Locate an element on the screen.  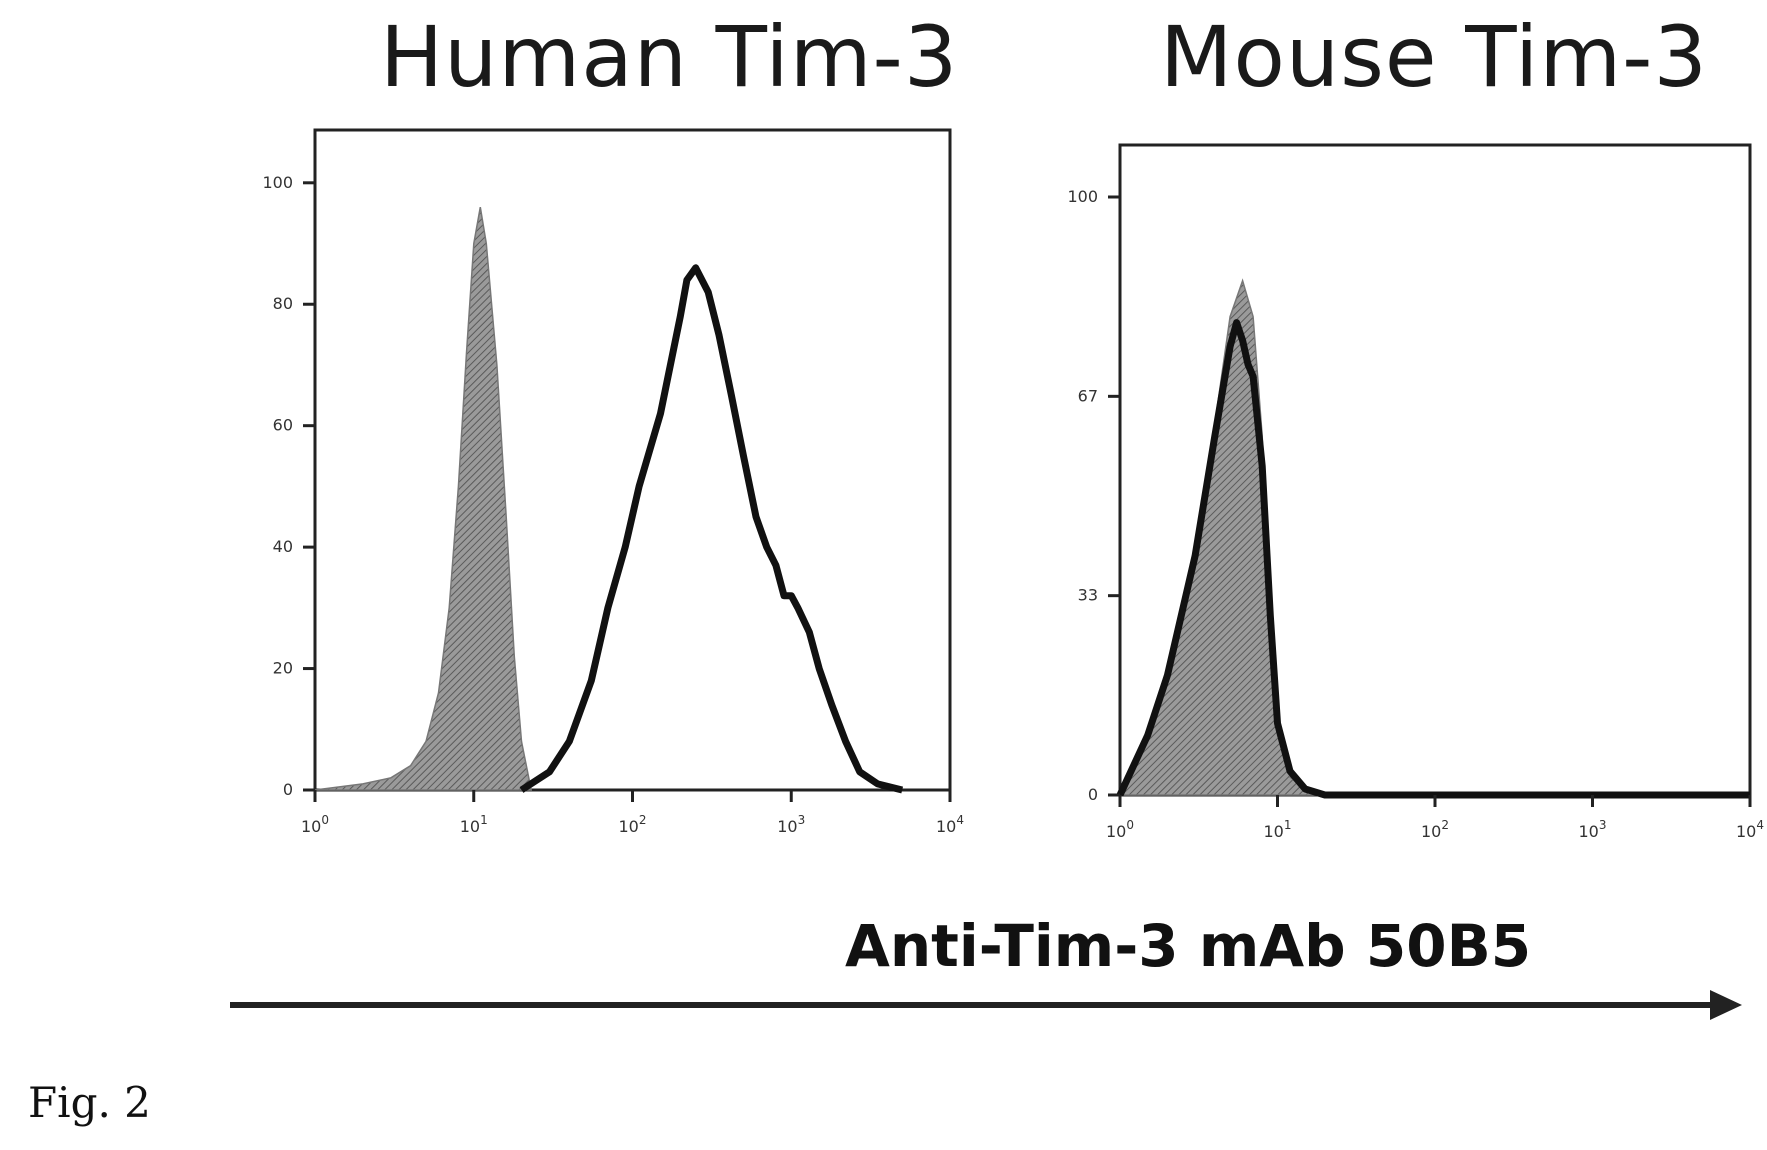
y-tick-label: 60 is located at coordinates (283, 425).